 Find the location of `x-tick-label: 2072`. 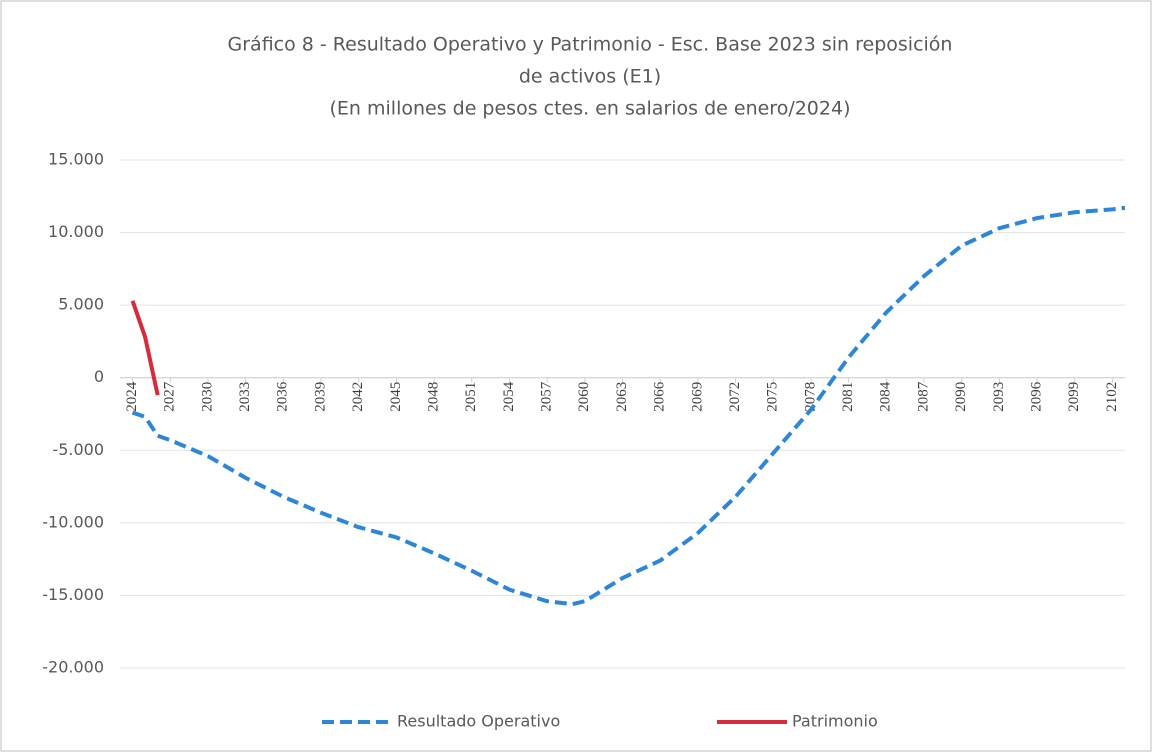

x-tick-label: 2072 is located at coordinates (735, 397).